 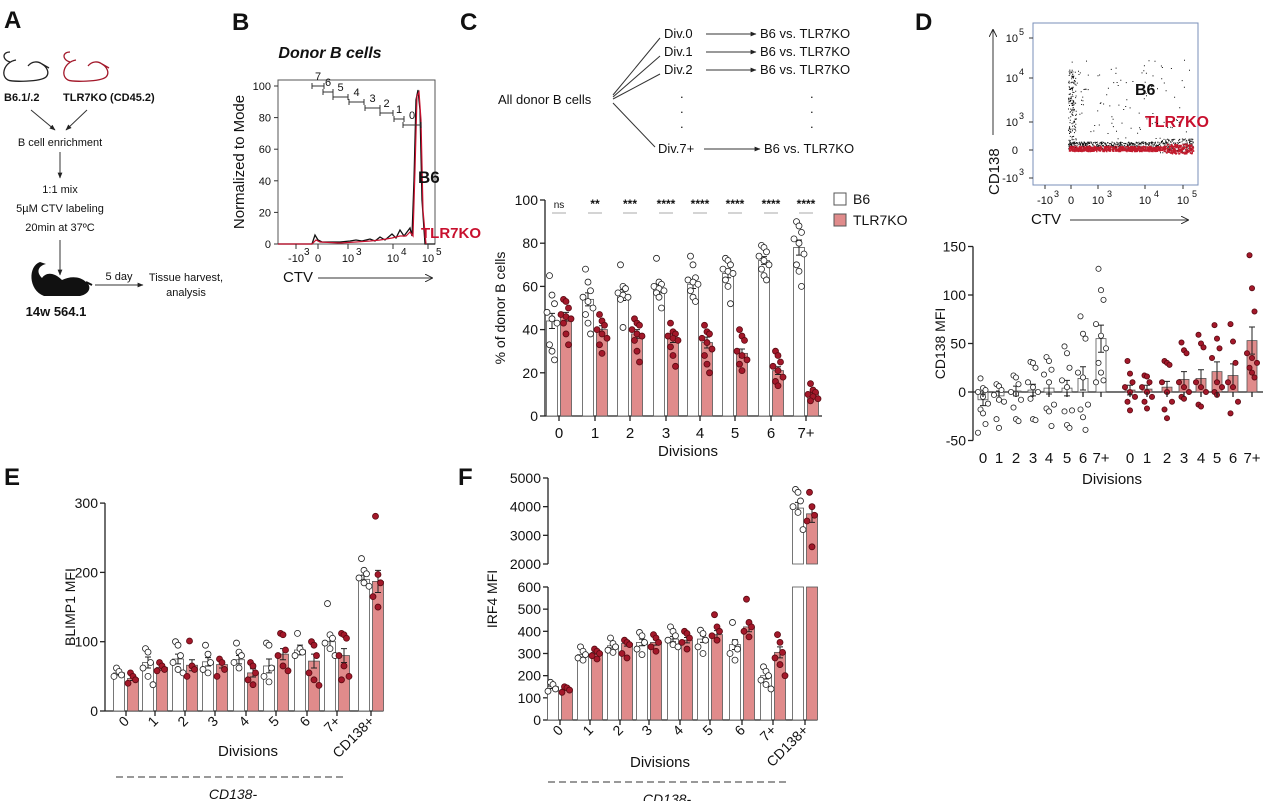 I want to click on histogram-x-tick-exp: 3, so click(x=359, y=252).